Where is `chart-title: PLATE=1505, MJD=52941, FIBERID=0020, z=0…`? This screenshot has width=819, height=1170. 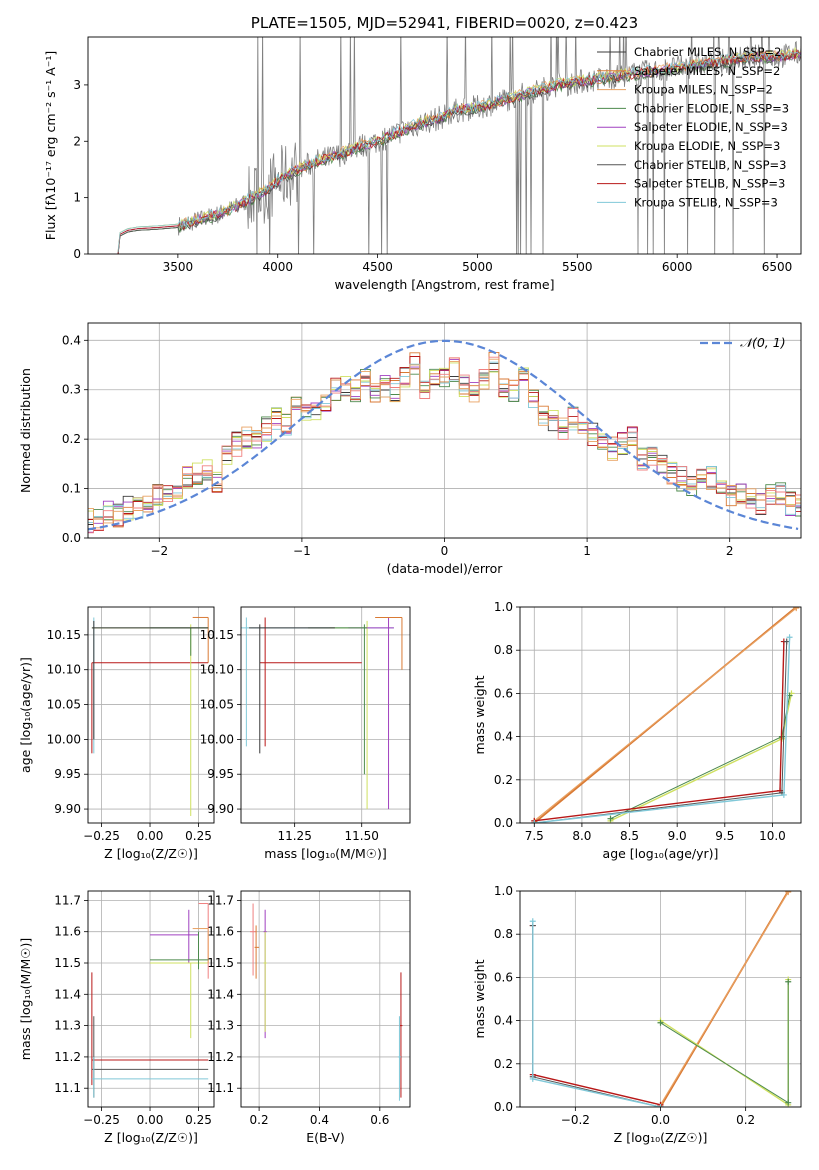
chart-title: PLATE=1505, MJD=52941, FIBERID=0020, z=0… is located at coordinates (444, 23).